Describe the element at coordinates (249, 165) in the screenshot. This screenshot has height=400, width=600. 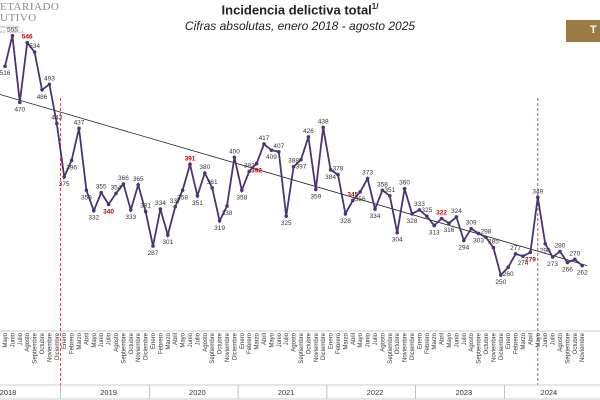
I see `data-label: 382` at that location.